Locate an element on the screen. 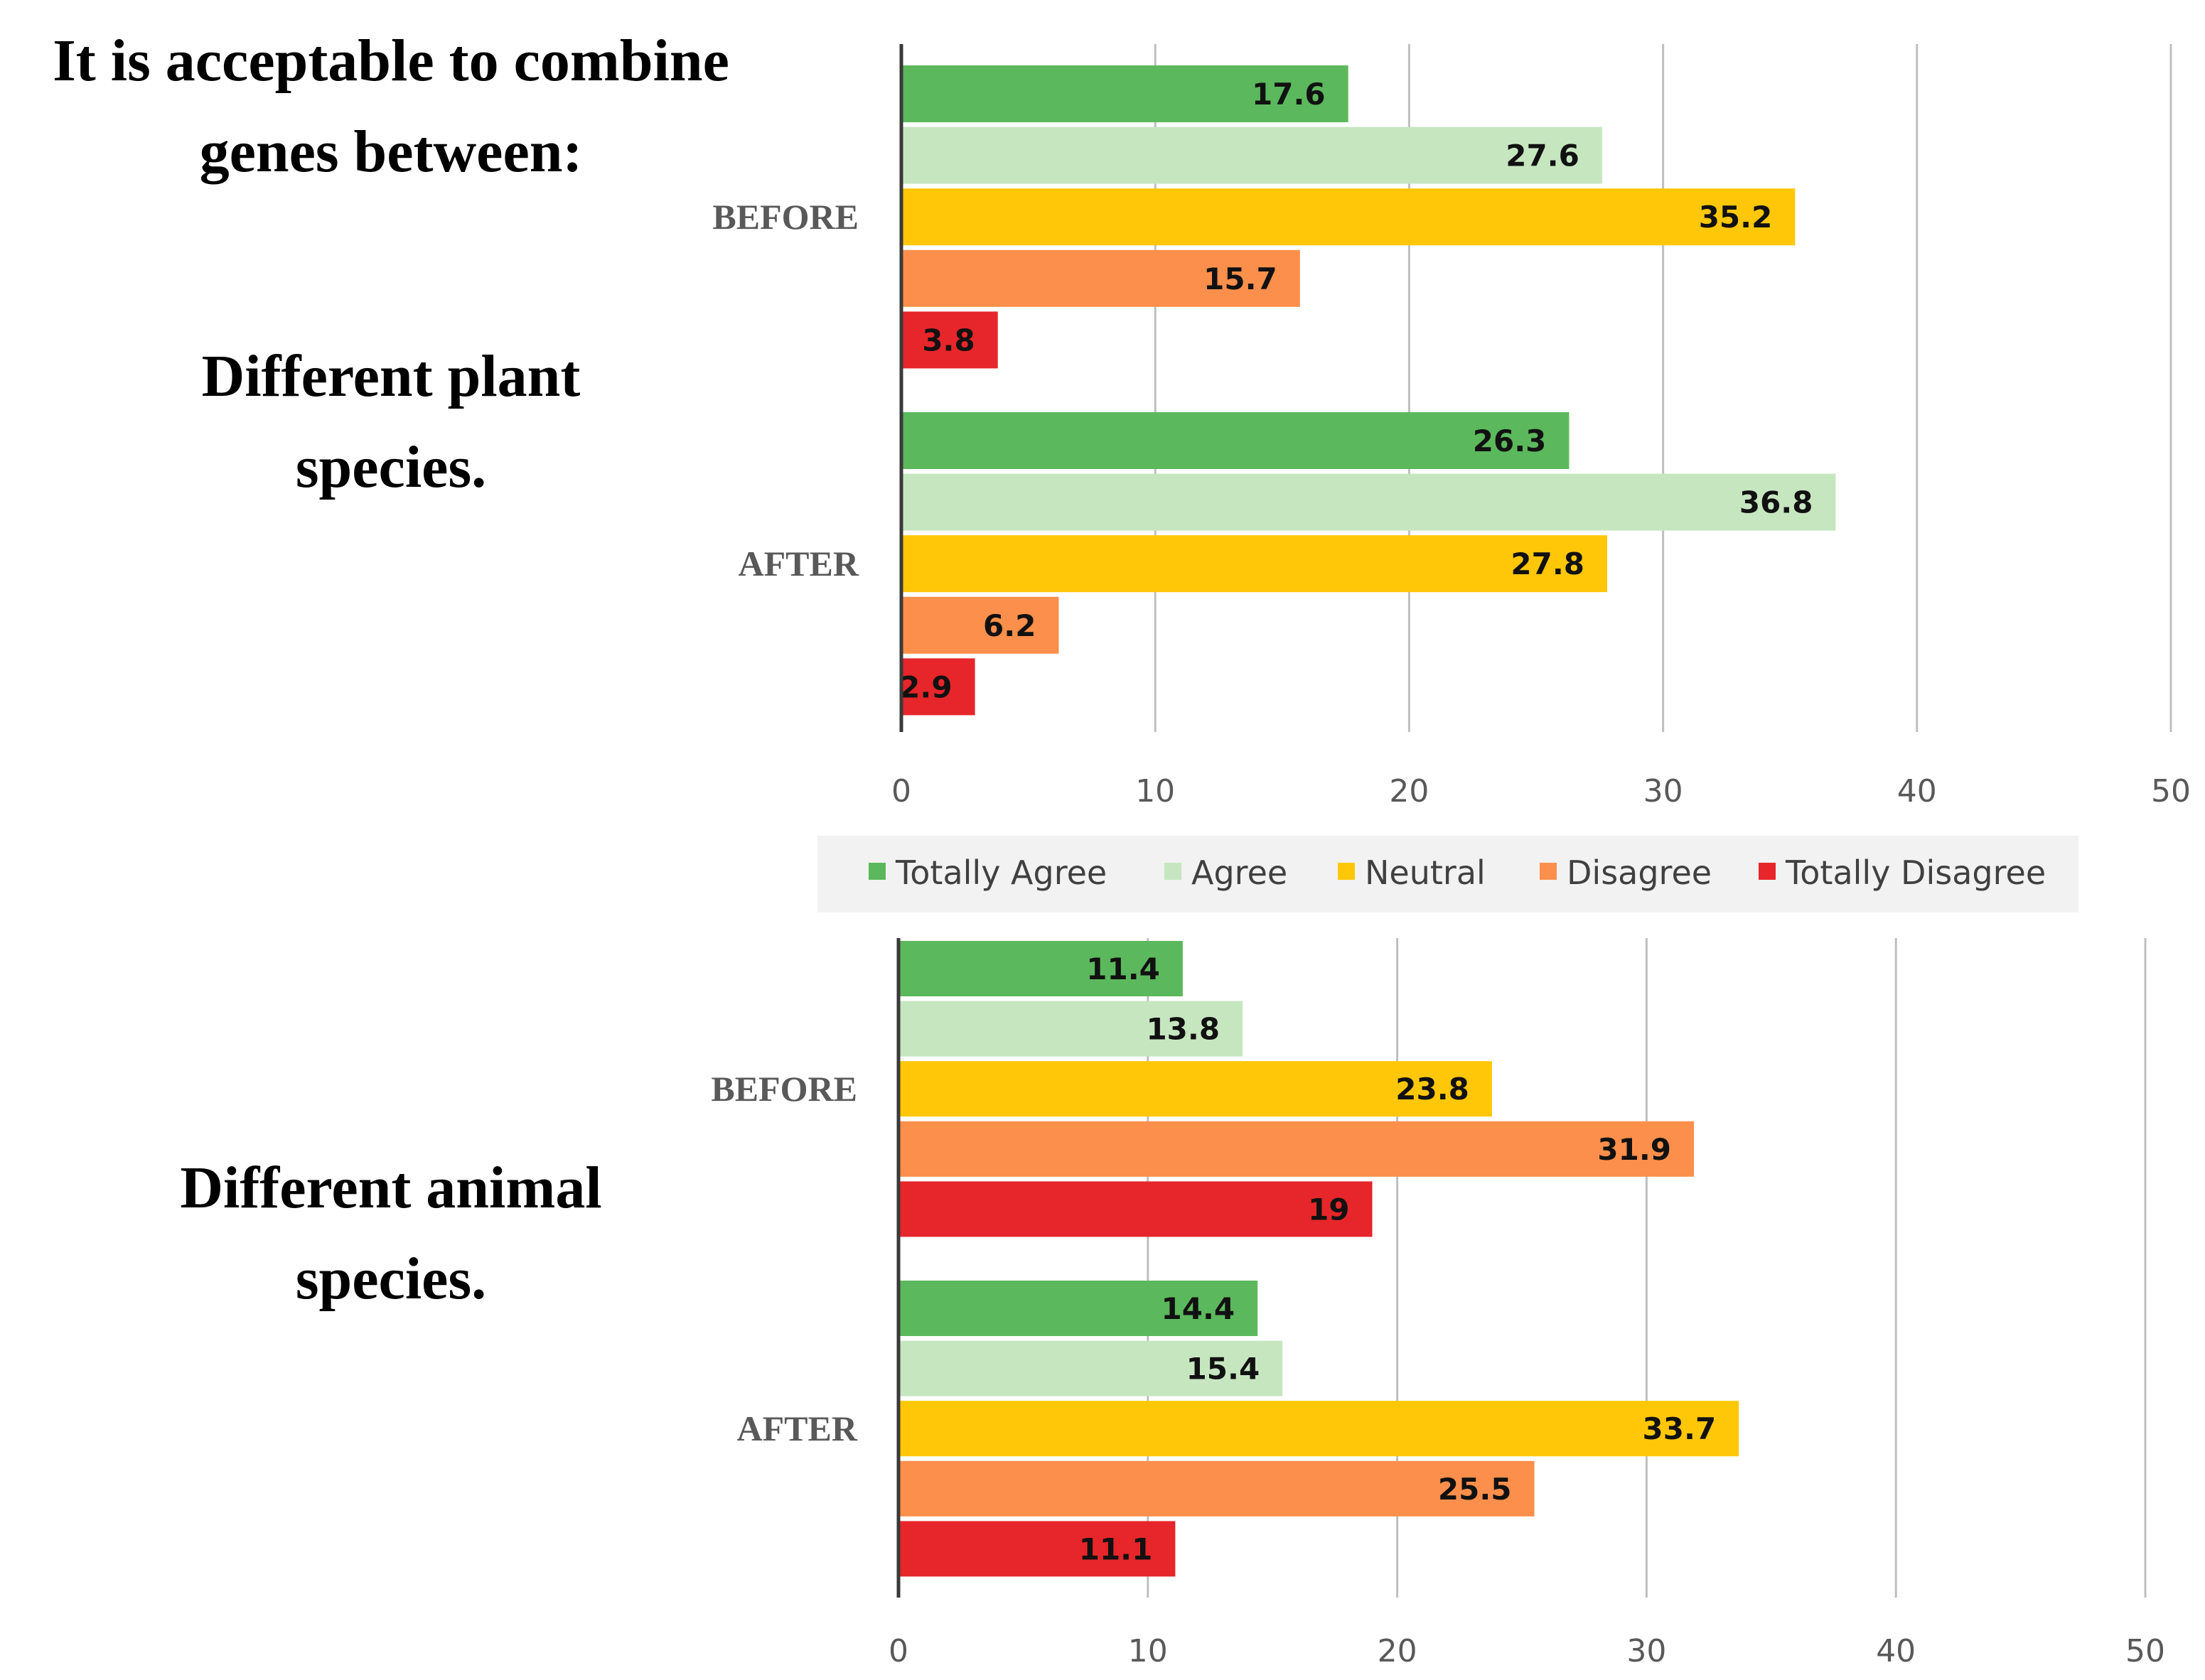 This screenshot has height=1680, width=2205. animal-heading-line-2: species. is located at coordinates (391, 1279).